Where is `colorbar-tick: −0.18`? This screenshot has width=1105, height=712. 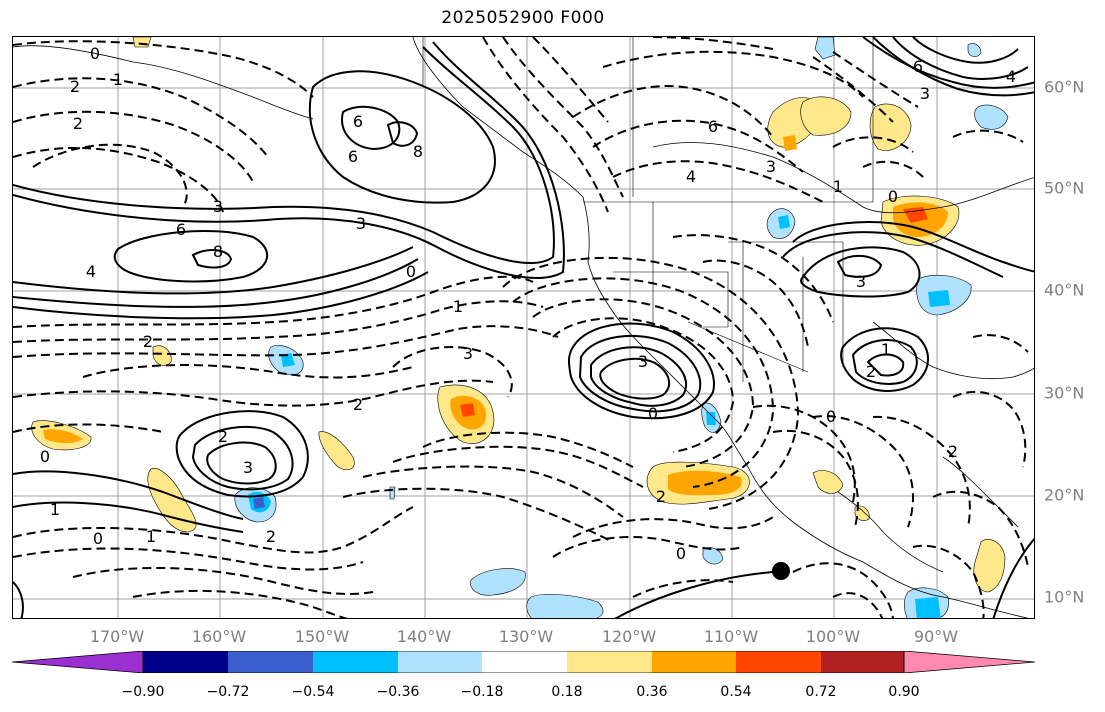 colorbar-tick: −0.18 is located at coordinates (482, 692).